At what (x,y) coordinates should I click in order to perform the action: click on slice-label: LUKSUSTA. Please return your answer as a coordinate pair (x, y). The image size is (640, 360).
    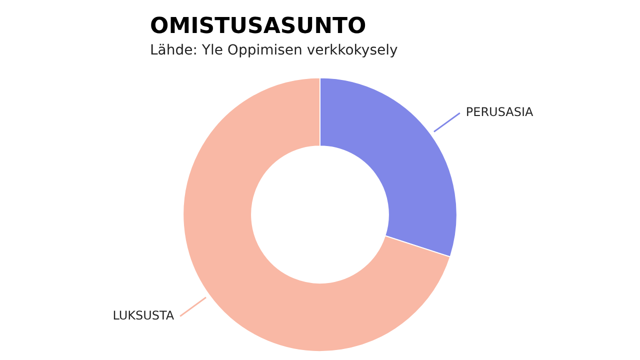
    Looking at the image, I should click on (143, 315).